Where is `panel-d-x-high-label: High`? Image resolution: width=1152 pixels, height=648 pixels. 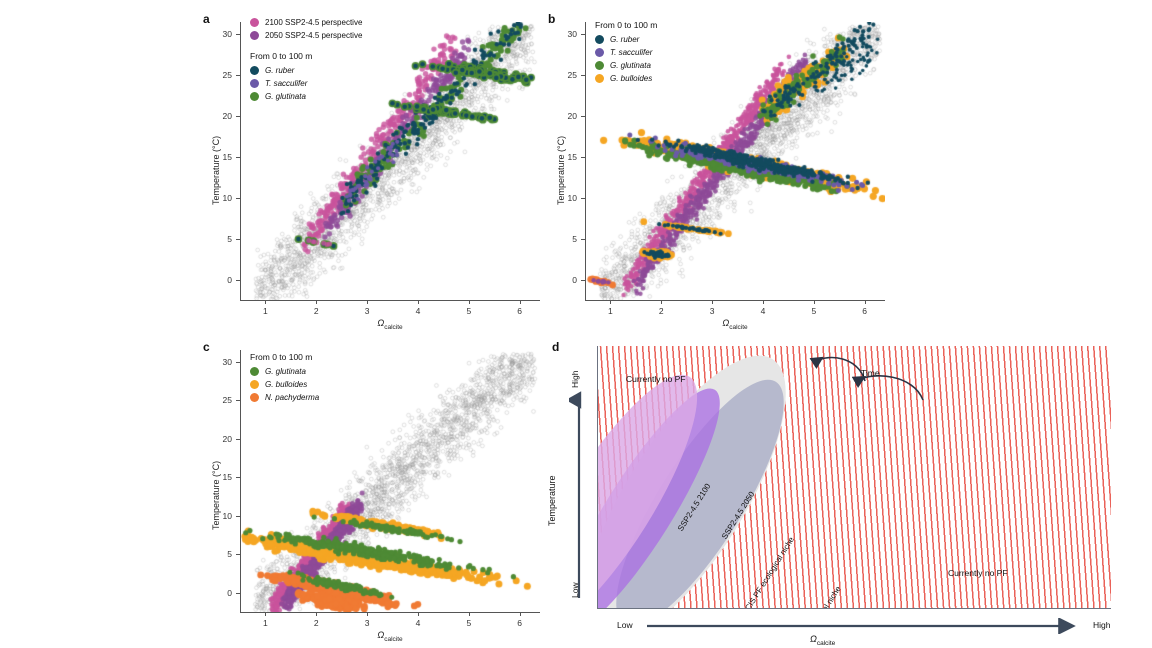
panel-d-x-high-label: High is located at coordinates (1102, 625).